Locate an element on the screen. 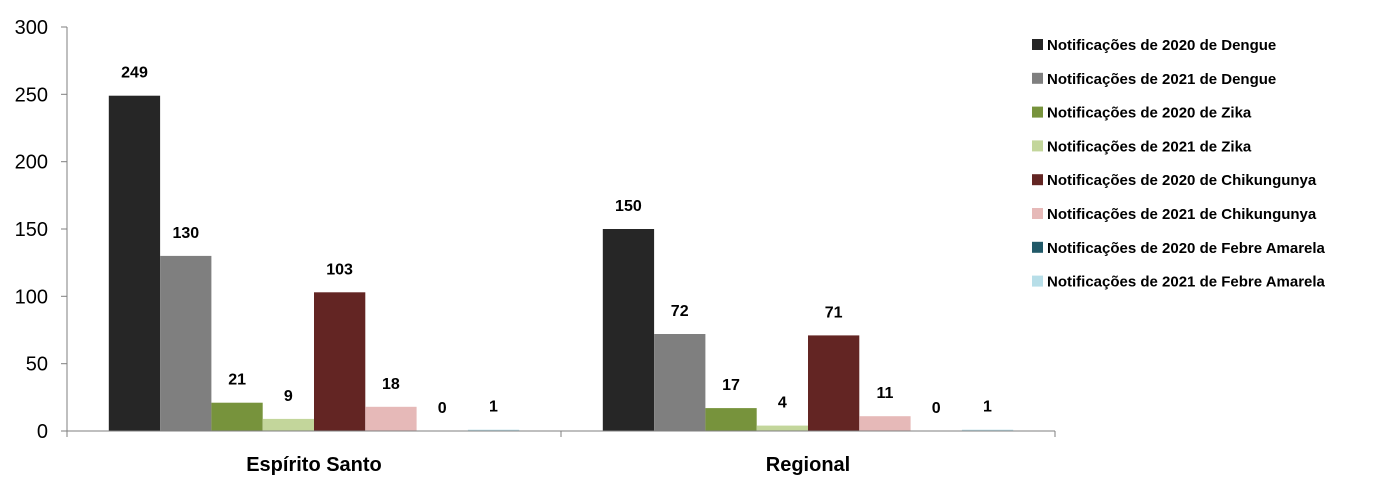 This screenshot has height=482, width=1395. data-label: 4 is located at coordinates (782, 403).